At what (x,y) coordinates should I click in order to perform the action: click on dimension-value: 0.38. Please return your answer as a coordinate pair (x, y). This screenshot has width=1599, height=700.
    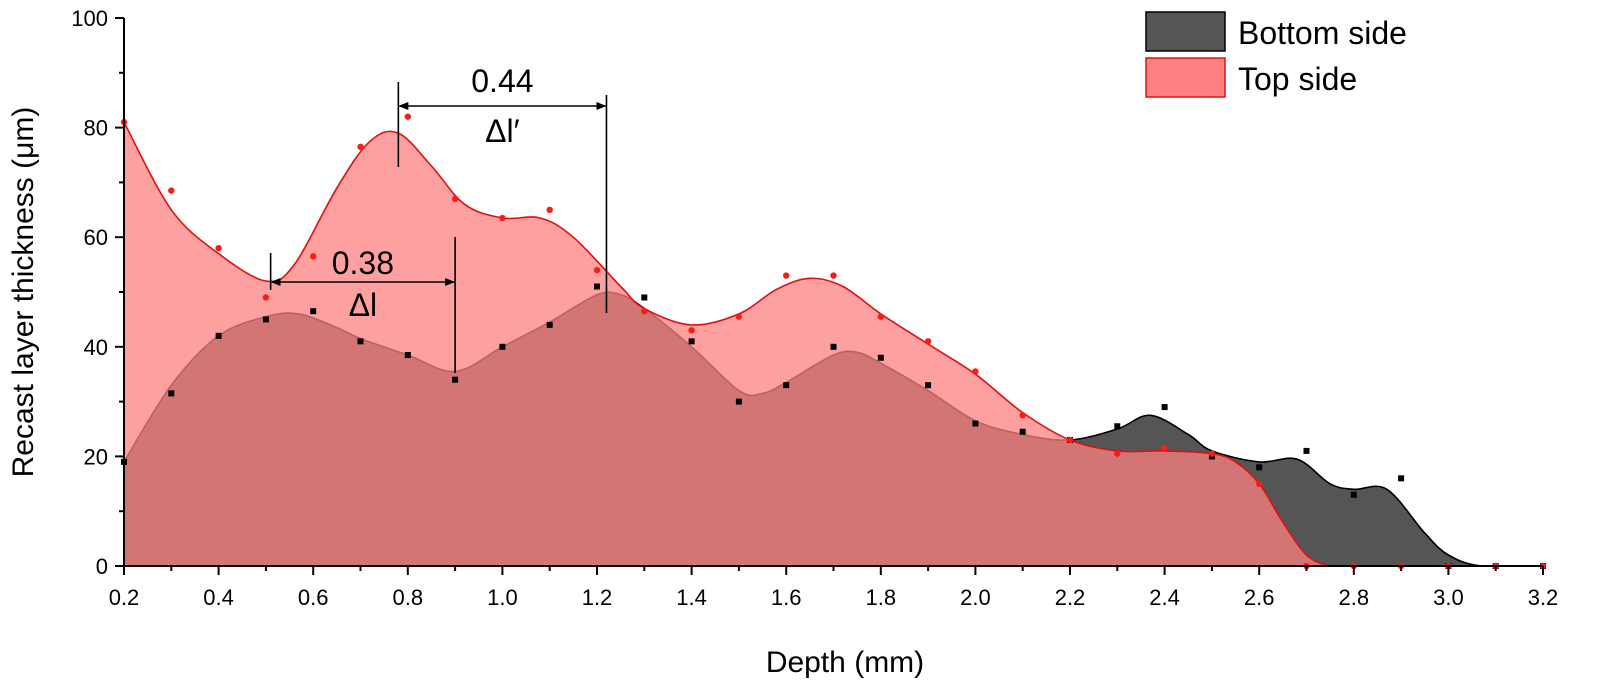
    Looking at the image, I should click on (363, 263).